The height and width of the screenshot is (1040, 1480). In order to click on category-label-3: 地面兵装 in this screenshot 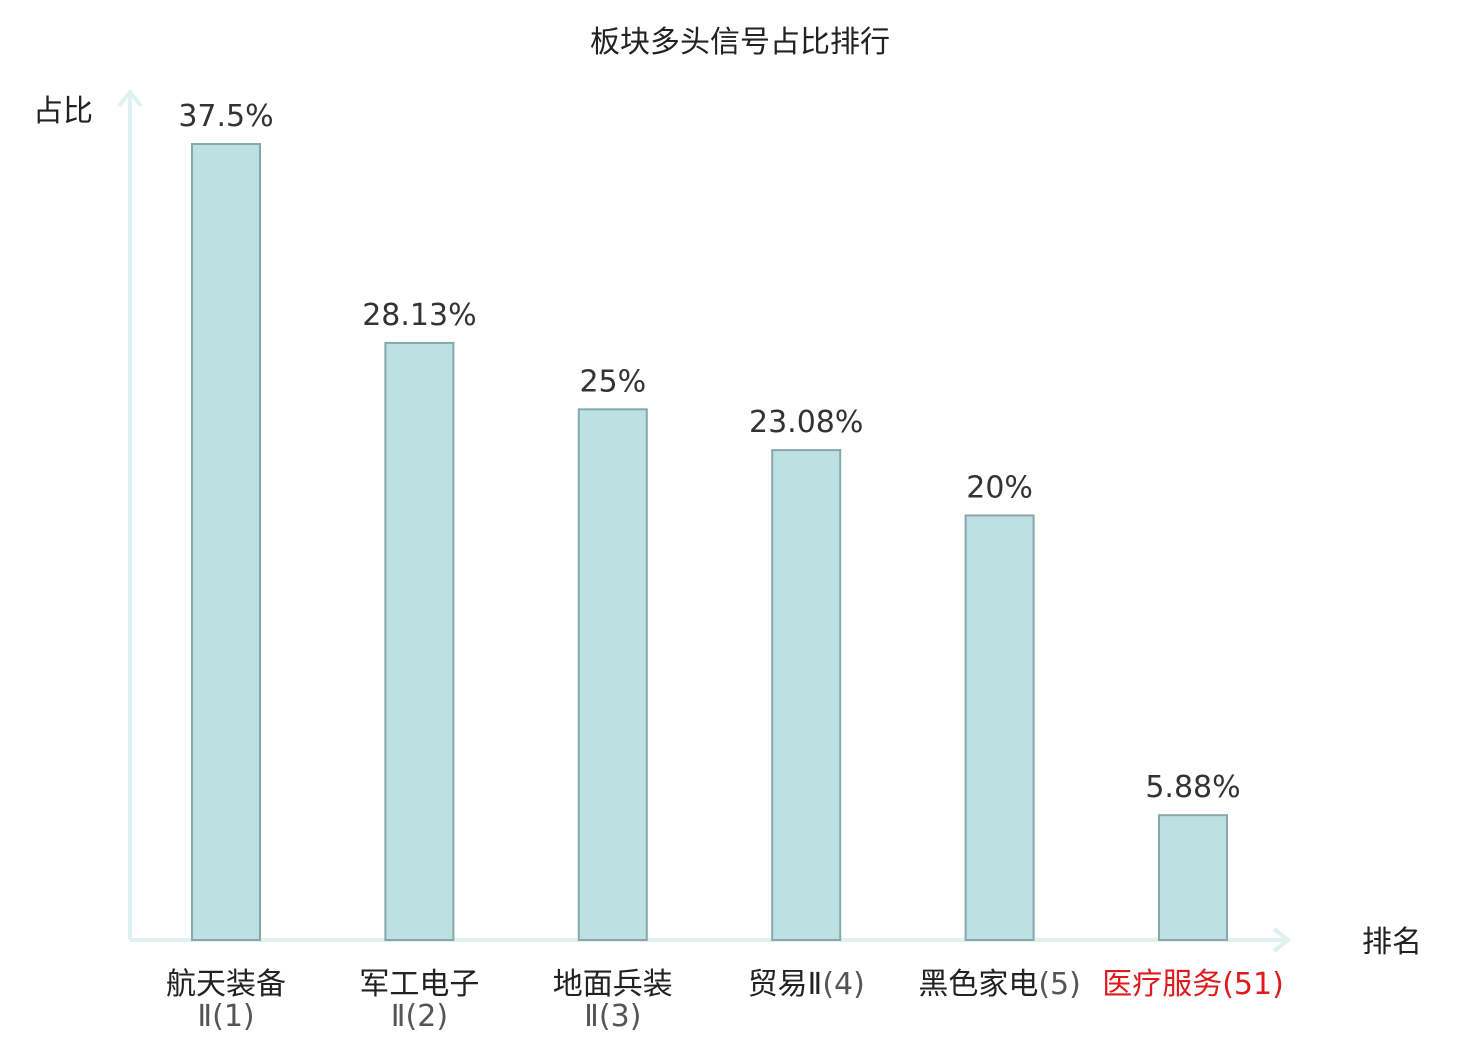, I will do `click(613, 984)`.